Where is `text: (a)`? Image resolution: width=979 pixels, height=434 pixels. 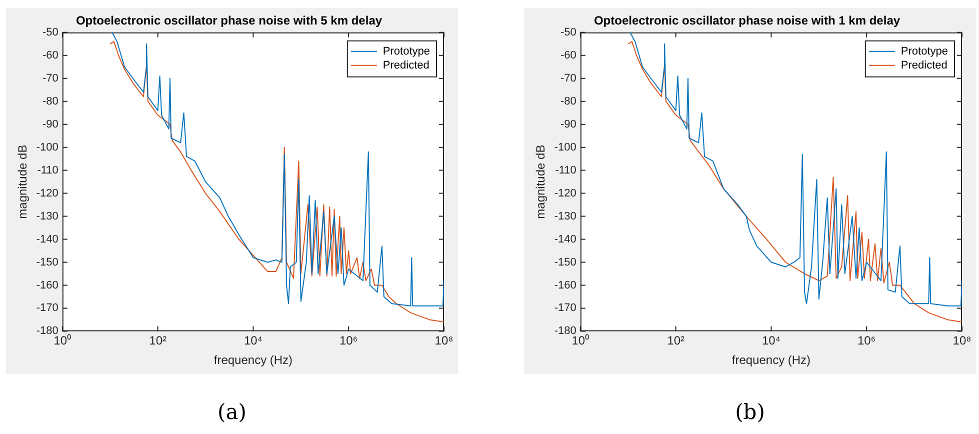
text: (a) is located at coordinates (232, 412).